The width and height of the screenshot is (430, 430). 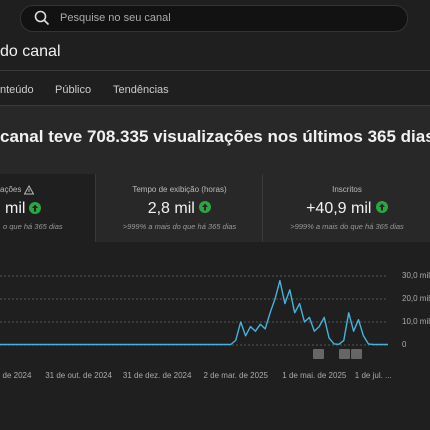 What do you see at coordinates (416, 275) in the screenshot?
I see `y-tick-label: 30,0 mil` at bounding box center [416, 275].